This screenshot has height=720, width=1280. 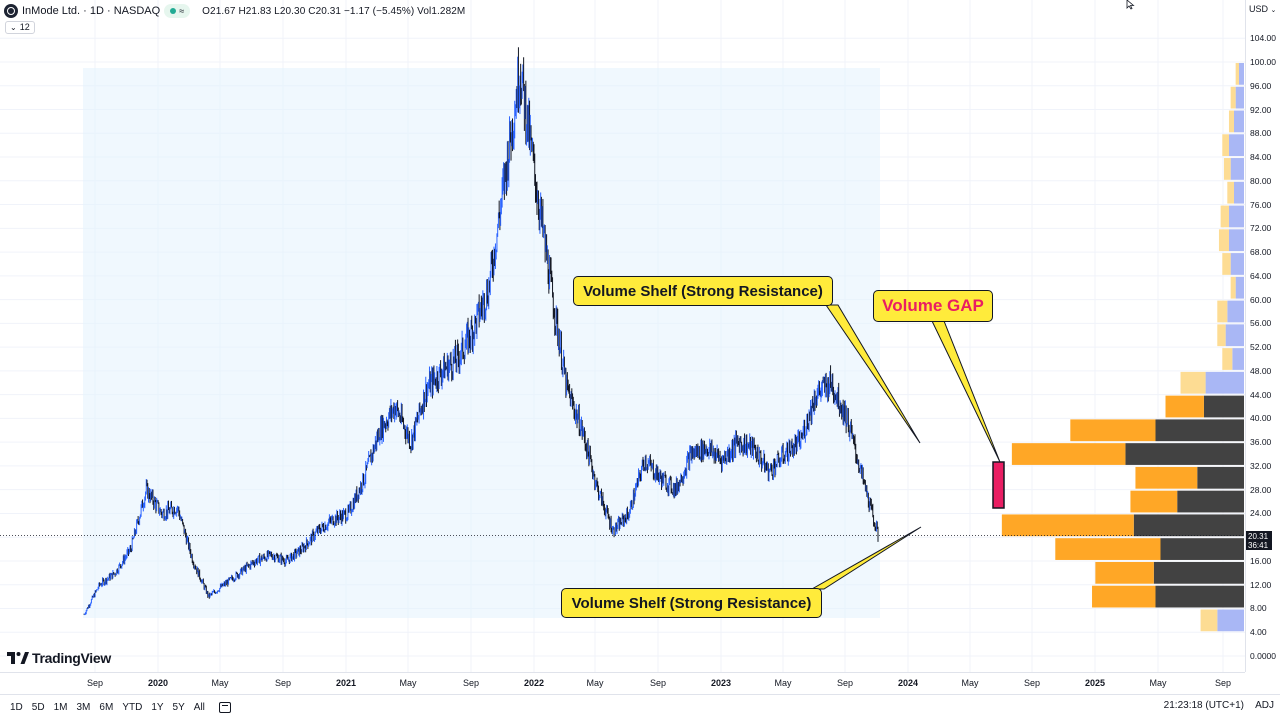 I want to click on gap-callout-pointer, so click(x=966, y=391).